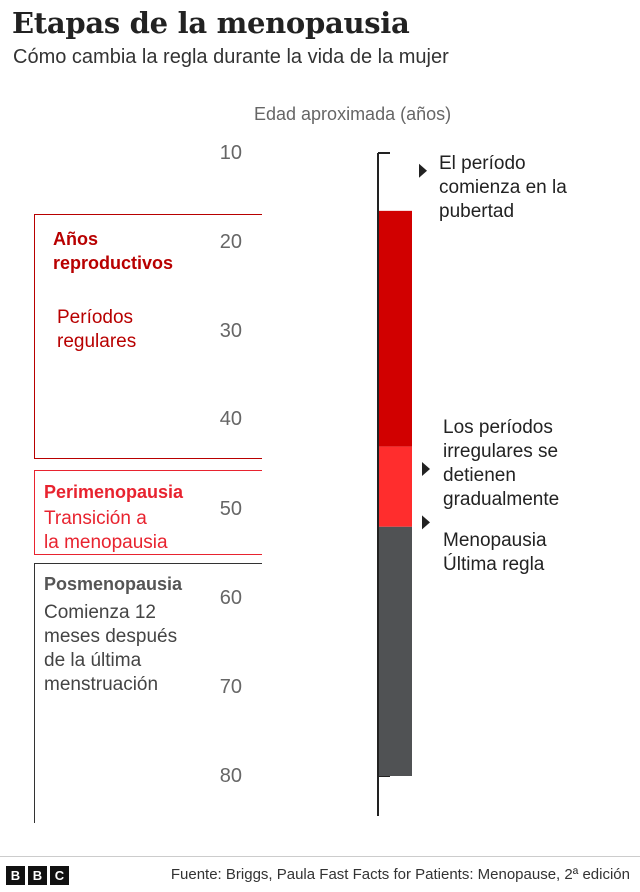 The width and height of the screenshot is (640, 892). I want to click on bar-segment-reproductive, so click(395, 328).